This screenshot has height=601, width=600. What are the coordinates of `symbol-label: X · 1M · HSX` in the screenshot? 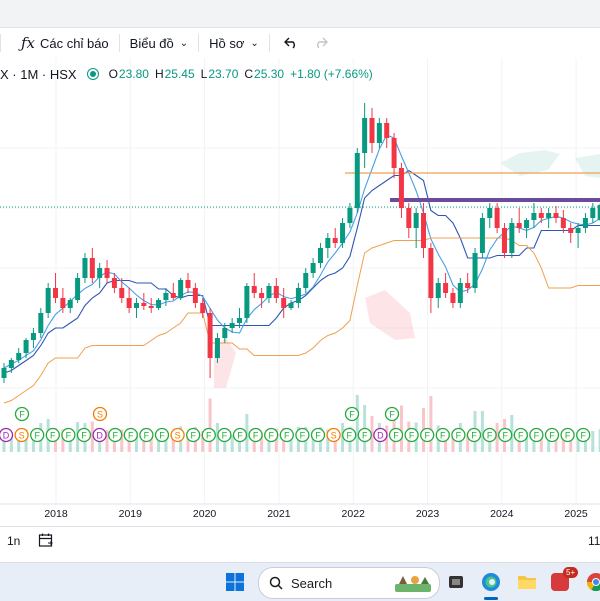 It's located at (38, 74).